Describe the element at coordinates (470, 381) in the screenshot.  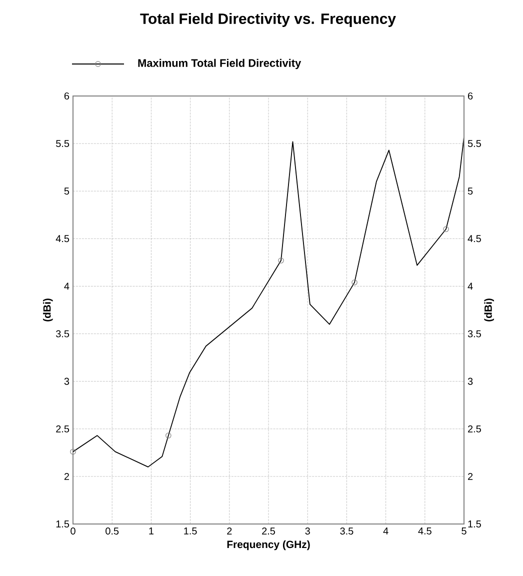
I see `y2-tick-label: 3` at that location.